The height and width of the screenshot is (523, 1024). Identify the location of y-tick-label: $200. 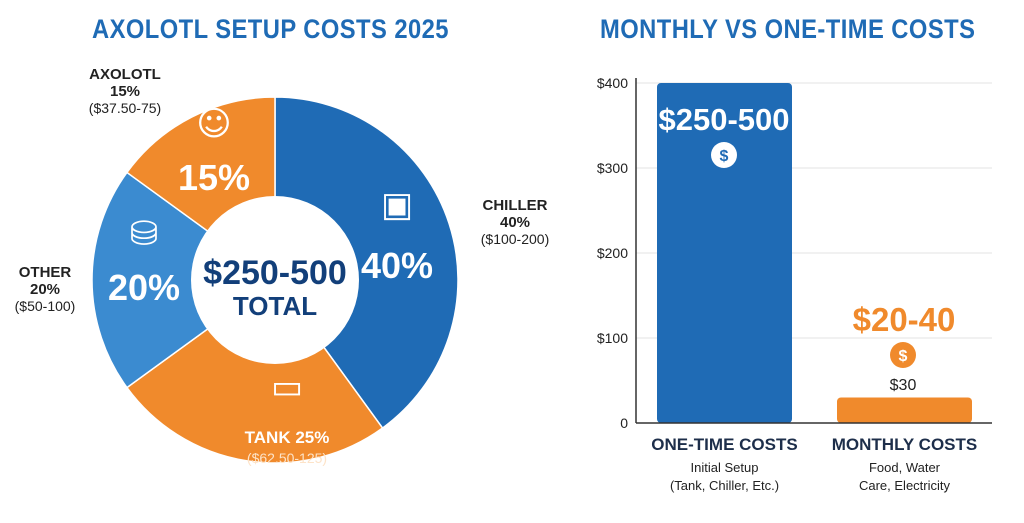
(612, 253).